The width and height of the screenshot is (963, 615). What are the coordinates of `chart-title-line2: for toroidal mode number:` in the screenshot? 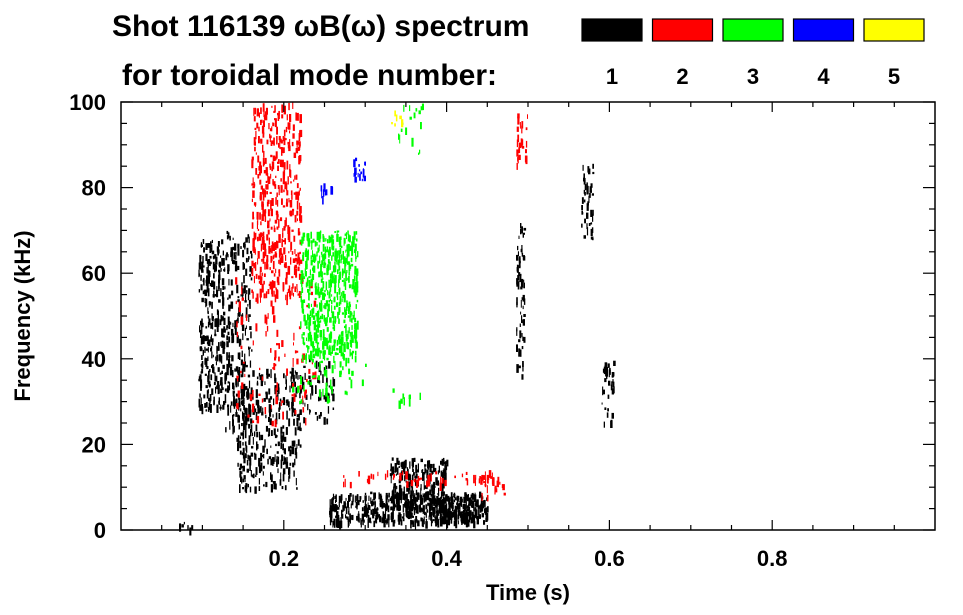 It's located at (309, 75).